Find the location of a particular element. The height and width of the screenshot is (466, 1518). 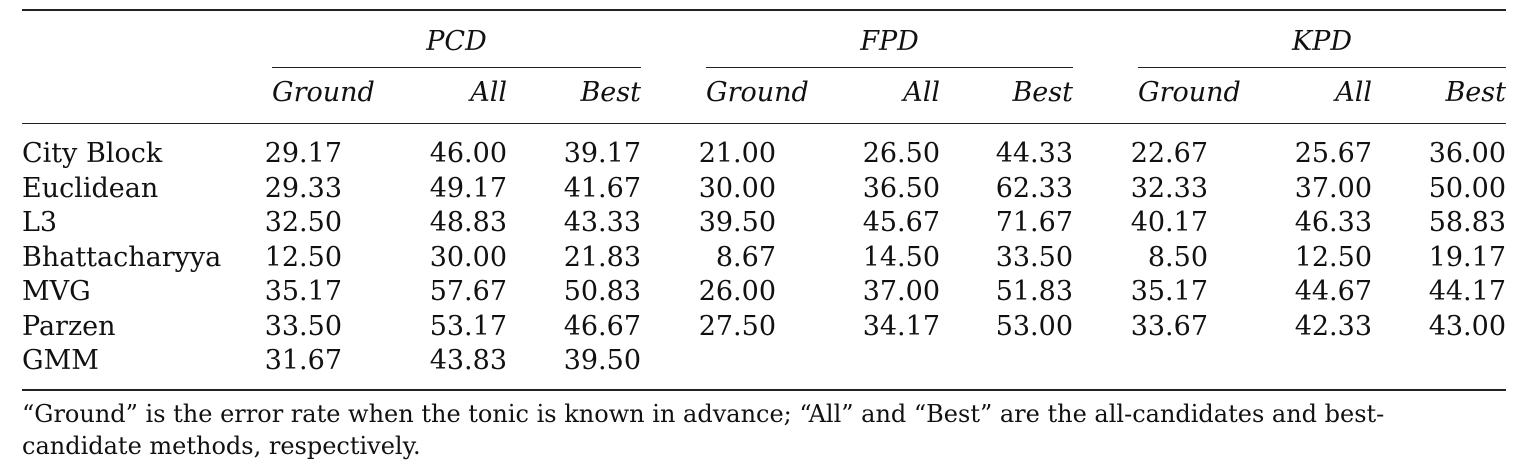

table-cell: 41.67 is located at coordinates (602, 188).